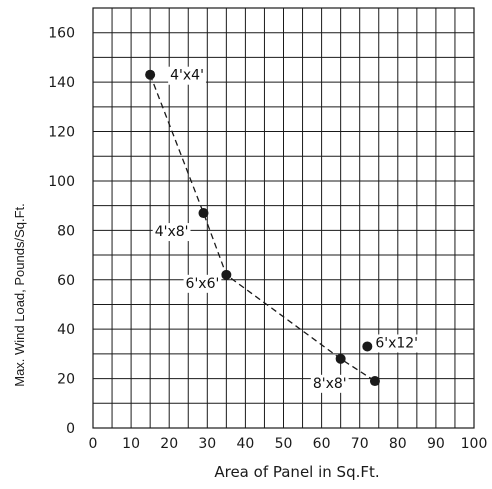 This screenshot has height=489, width=492. What do you see at coordinates (93, 444) in the screenshot?
I see `x-tick-label: 0` at bounding box center [93, 444].